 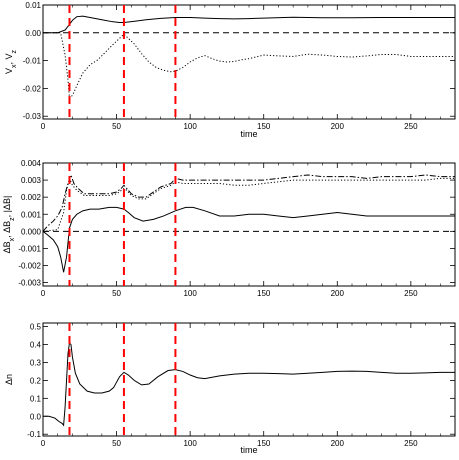 What do you see at coordinates (31, 180) in the screenshot?
I see `y-tick-label: 0.003` at bounding box center [31, 180].